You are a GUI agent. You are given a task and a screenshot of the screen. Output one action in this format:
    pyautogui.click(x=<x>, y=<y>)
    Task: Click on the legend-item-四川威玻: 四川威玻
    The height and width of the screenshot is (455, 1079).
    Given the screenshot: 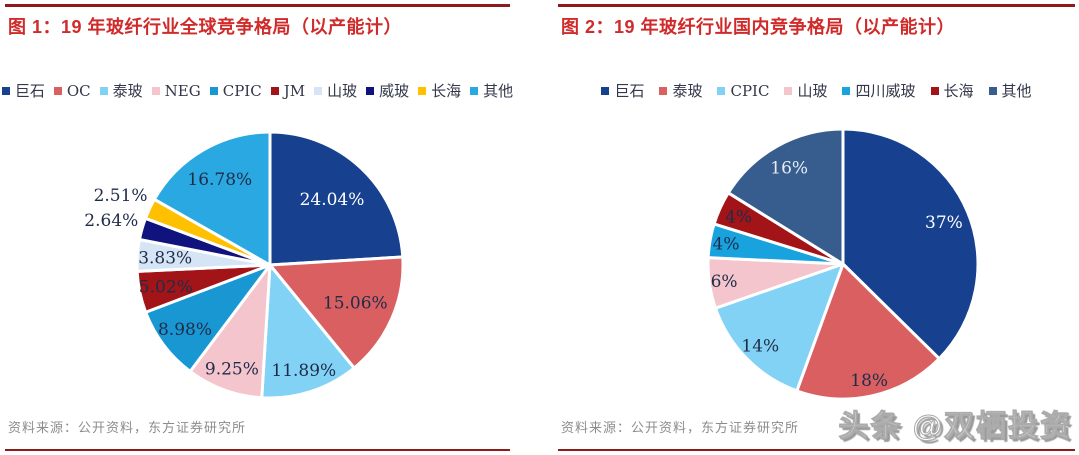 What is the action you would take?
    pyautogui.click(x=879, y=90)
    